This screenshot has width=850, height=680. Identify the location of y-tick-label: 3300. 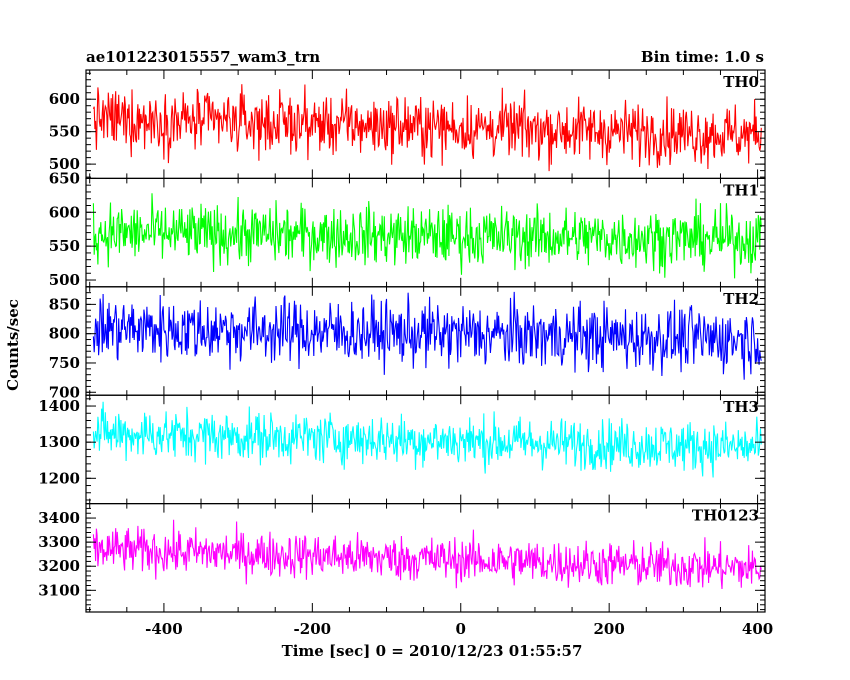
(59, 542).